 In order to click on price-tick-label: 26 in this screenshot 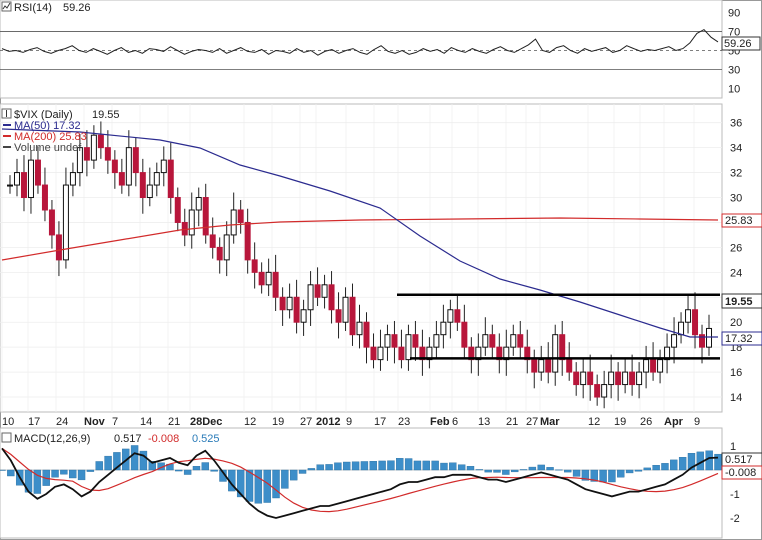, I will do `click(736, 248)`.